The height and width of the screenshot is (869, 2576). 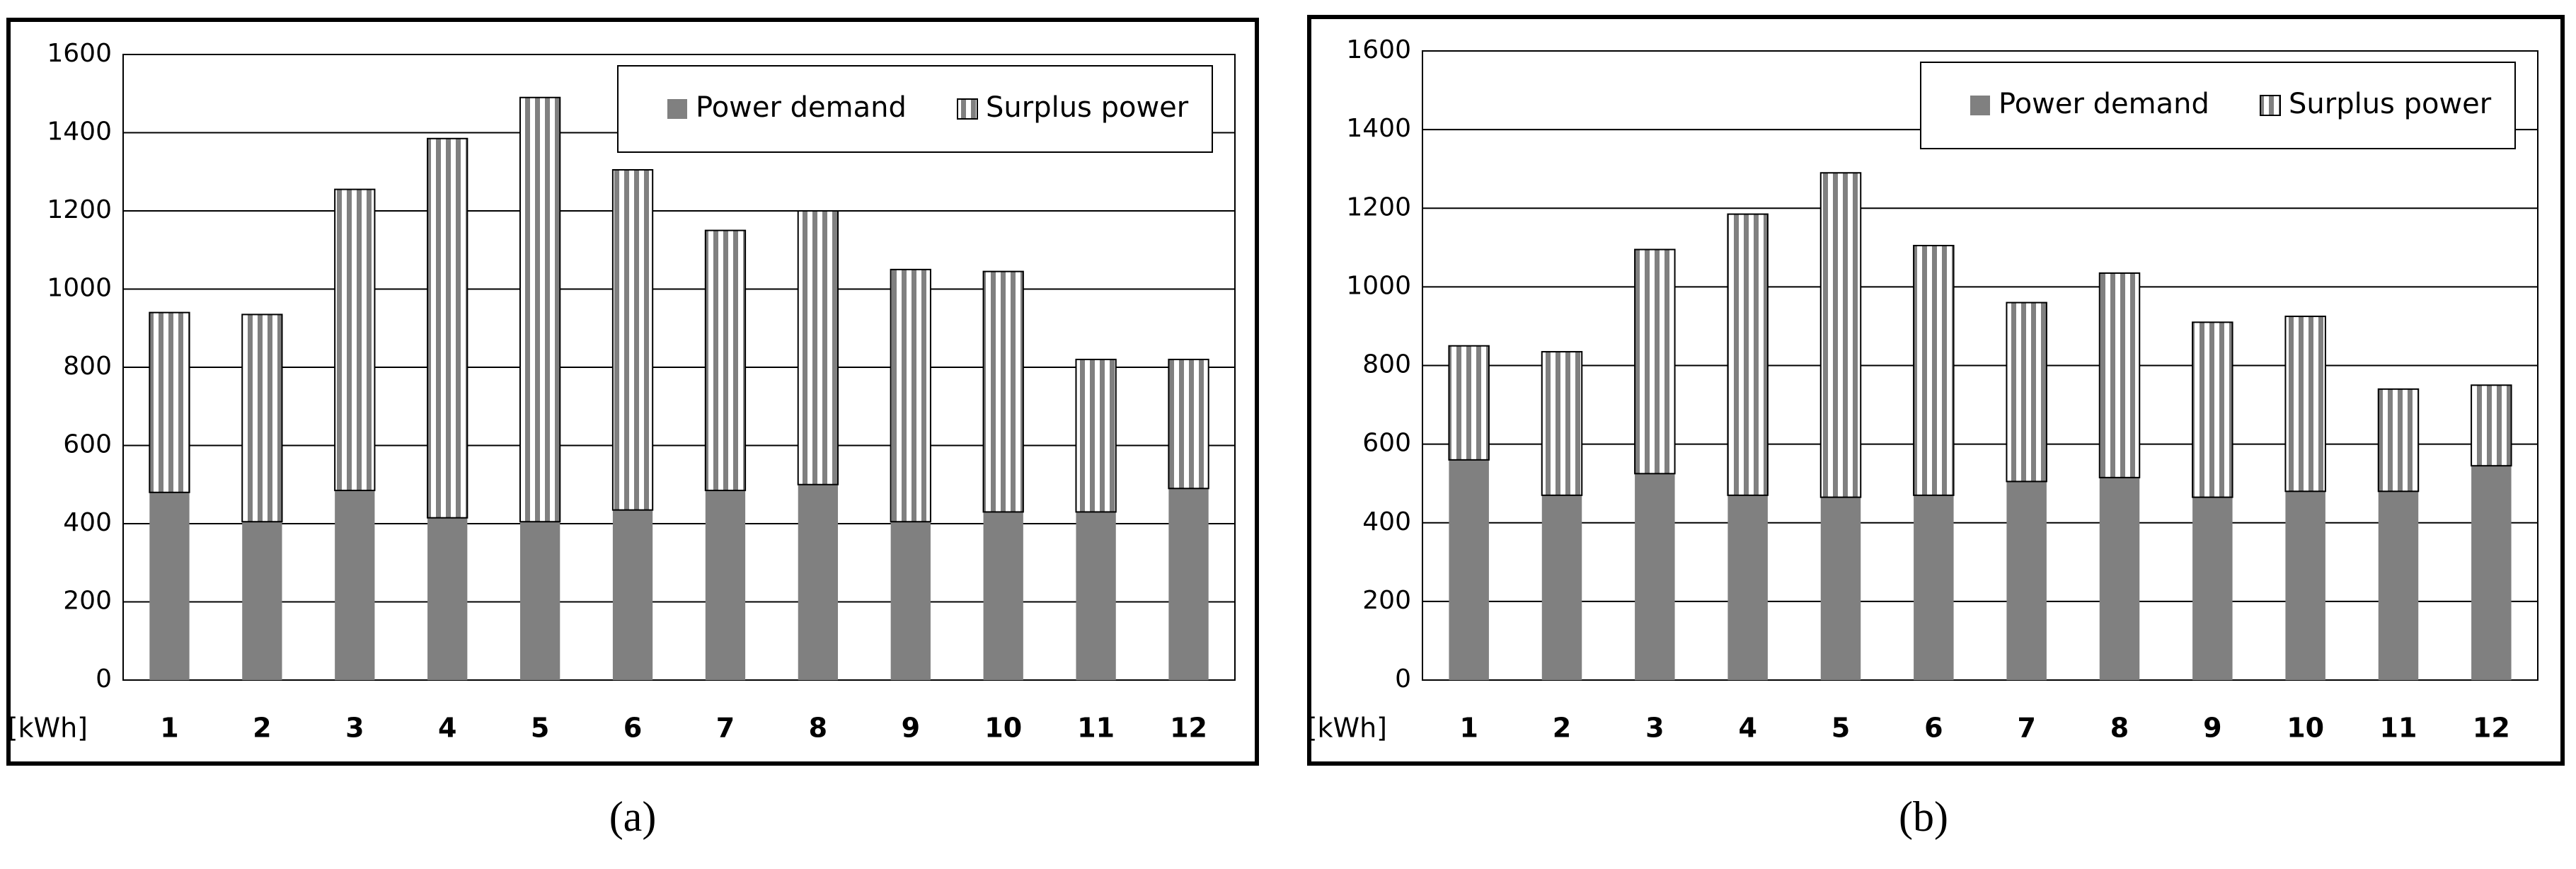 What do you see at coordinates (633, 816) in the screenshot?
I see `caption: (a)` at bounding box center [633, 816].